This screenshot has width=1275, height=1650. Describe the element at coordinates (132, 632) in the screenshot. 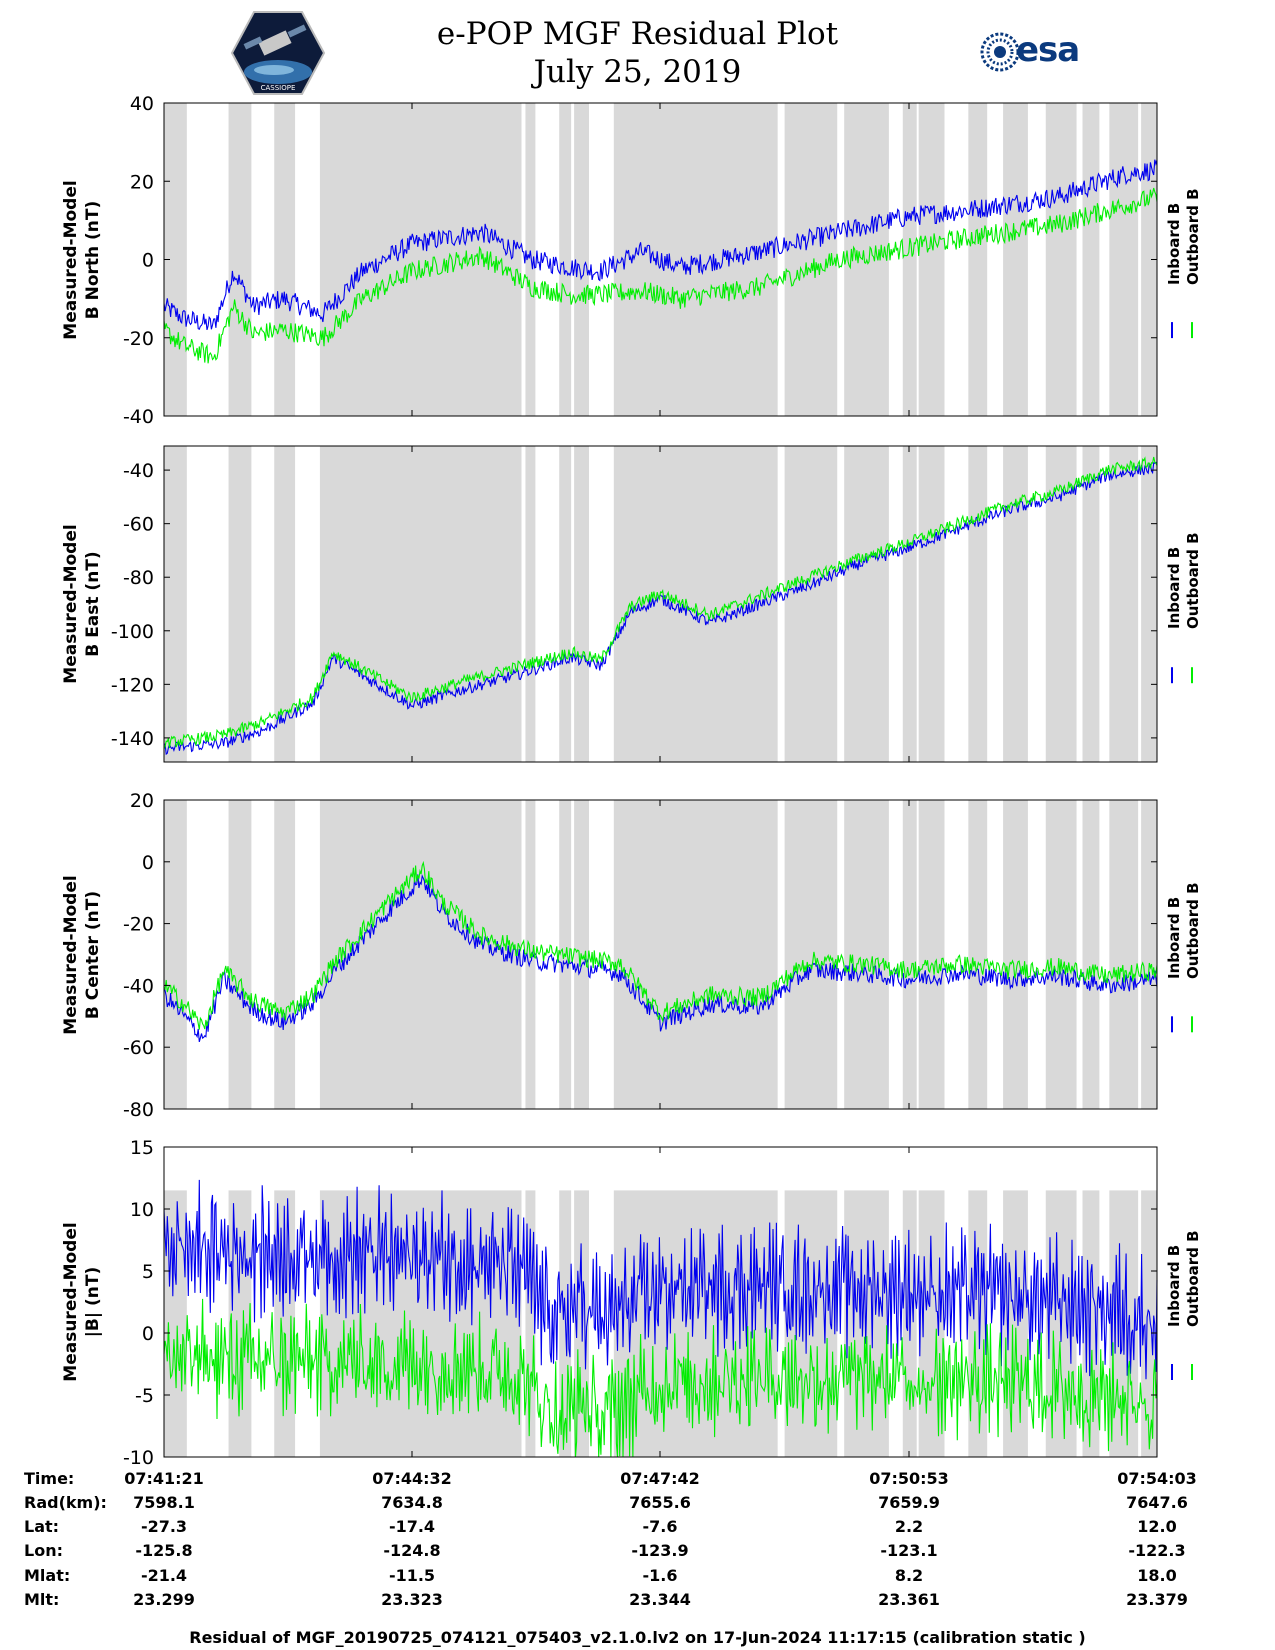

I see `y-tick-label: -100` at that location.